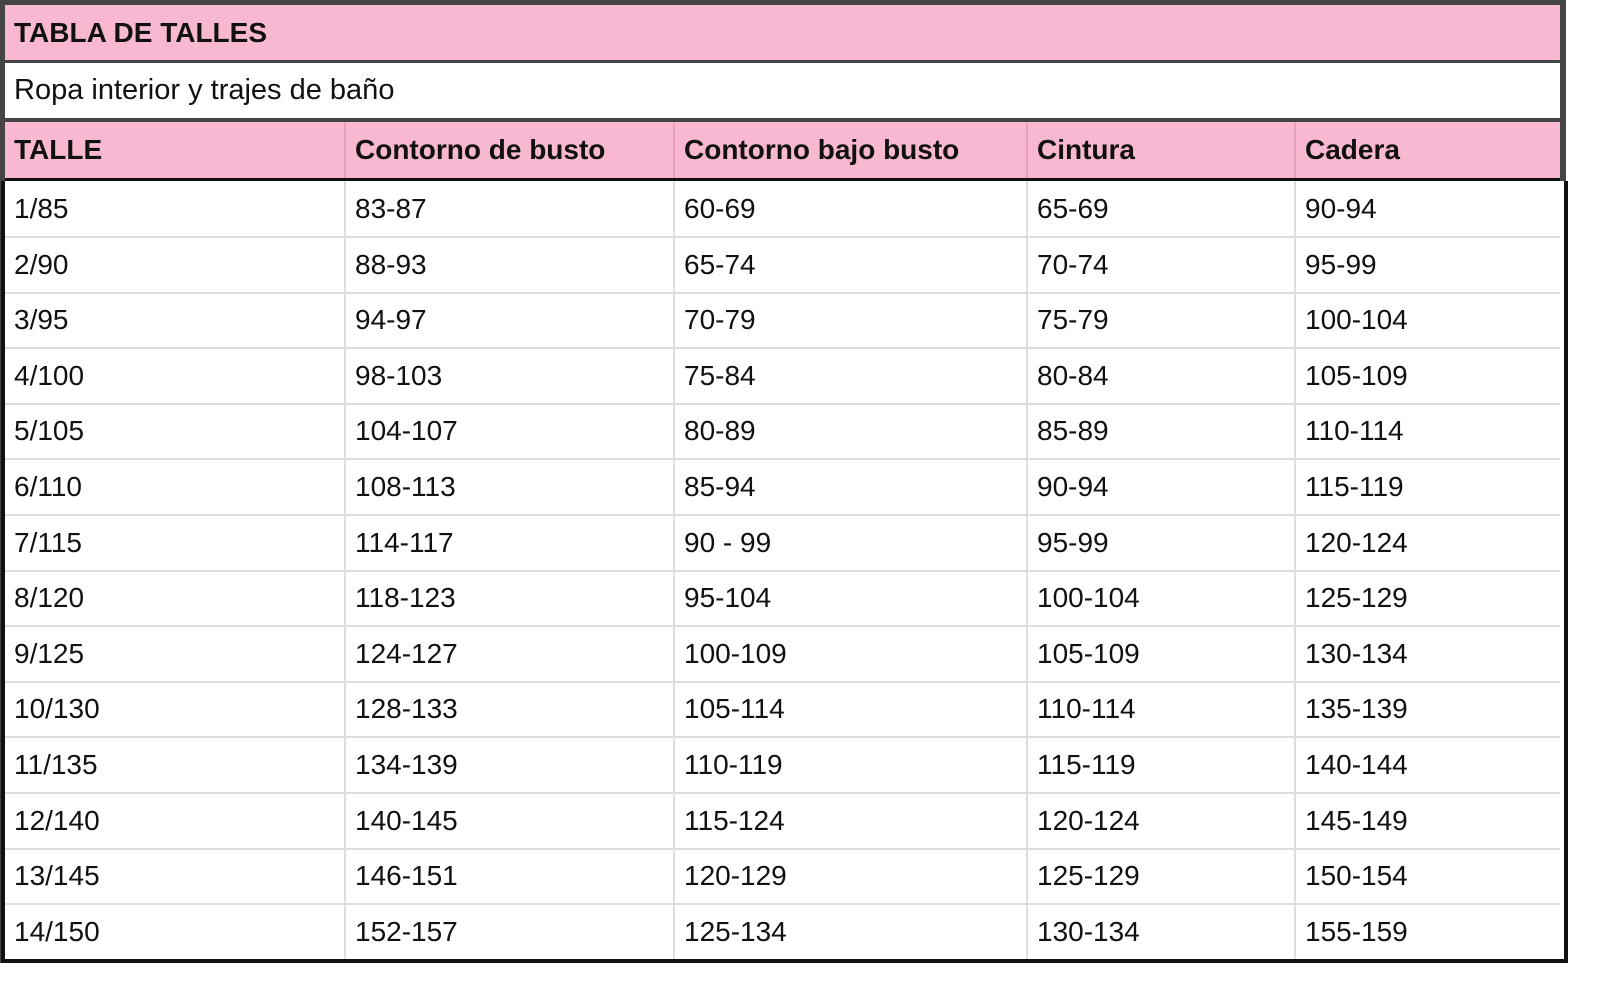 The height and width of the screenshot is (986, 1600). I want to click on table-cell: 140-145, so click(510, 821).